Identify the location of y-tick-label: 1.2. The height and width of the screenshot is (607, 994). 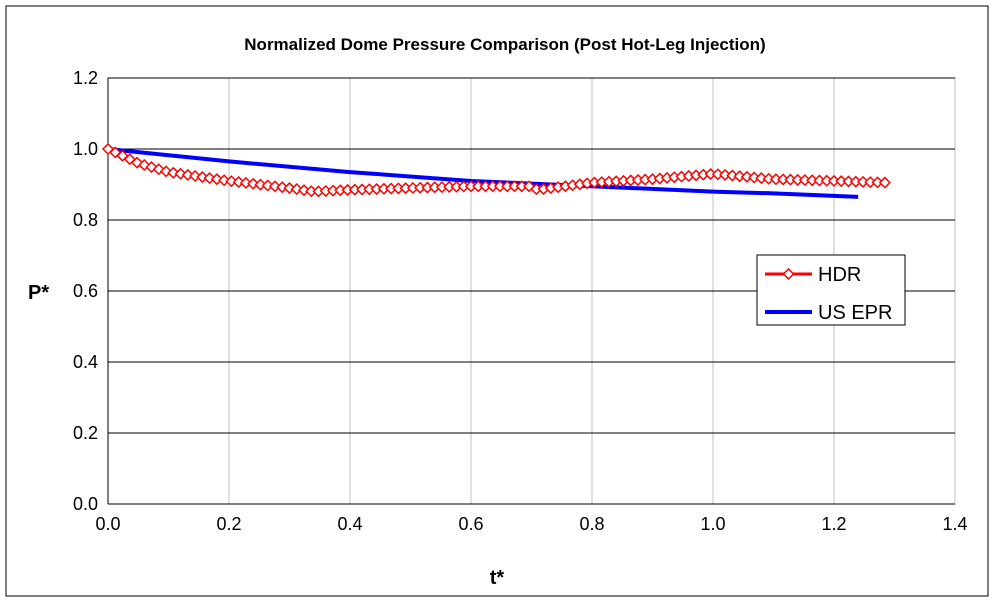
(85, 78).